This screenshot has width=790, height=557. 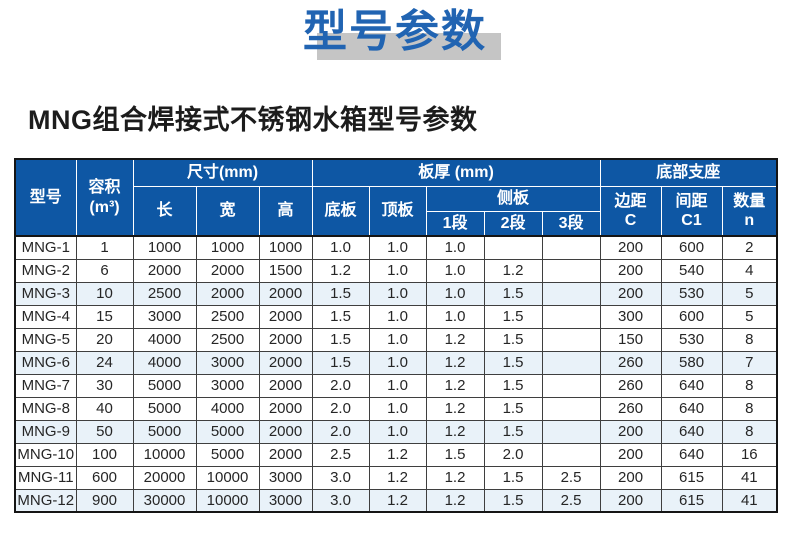 What do you see at coordinates (691, 270) in the screenshot?
I see `table-cell: 540` at bounding box center [691, 270].